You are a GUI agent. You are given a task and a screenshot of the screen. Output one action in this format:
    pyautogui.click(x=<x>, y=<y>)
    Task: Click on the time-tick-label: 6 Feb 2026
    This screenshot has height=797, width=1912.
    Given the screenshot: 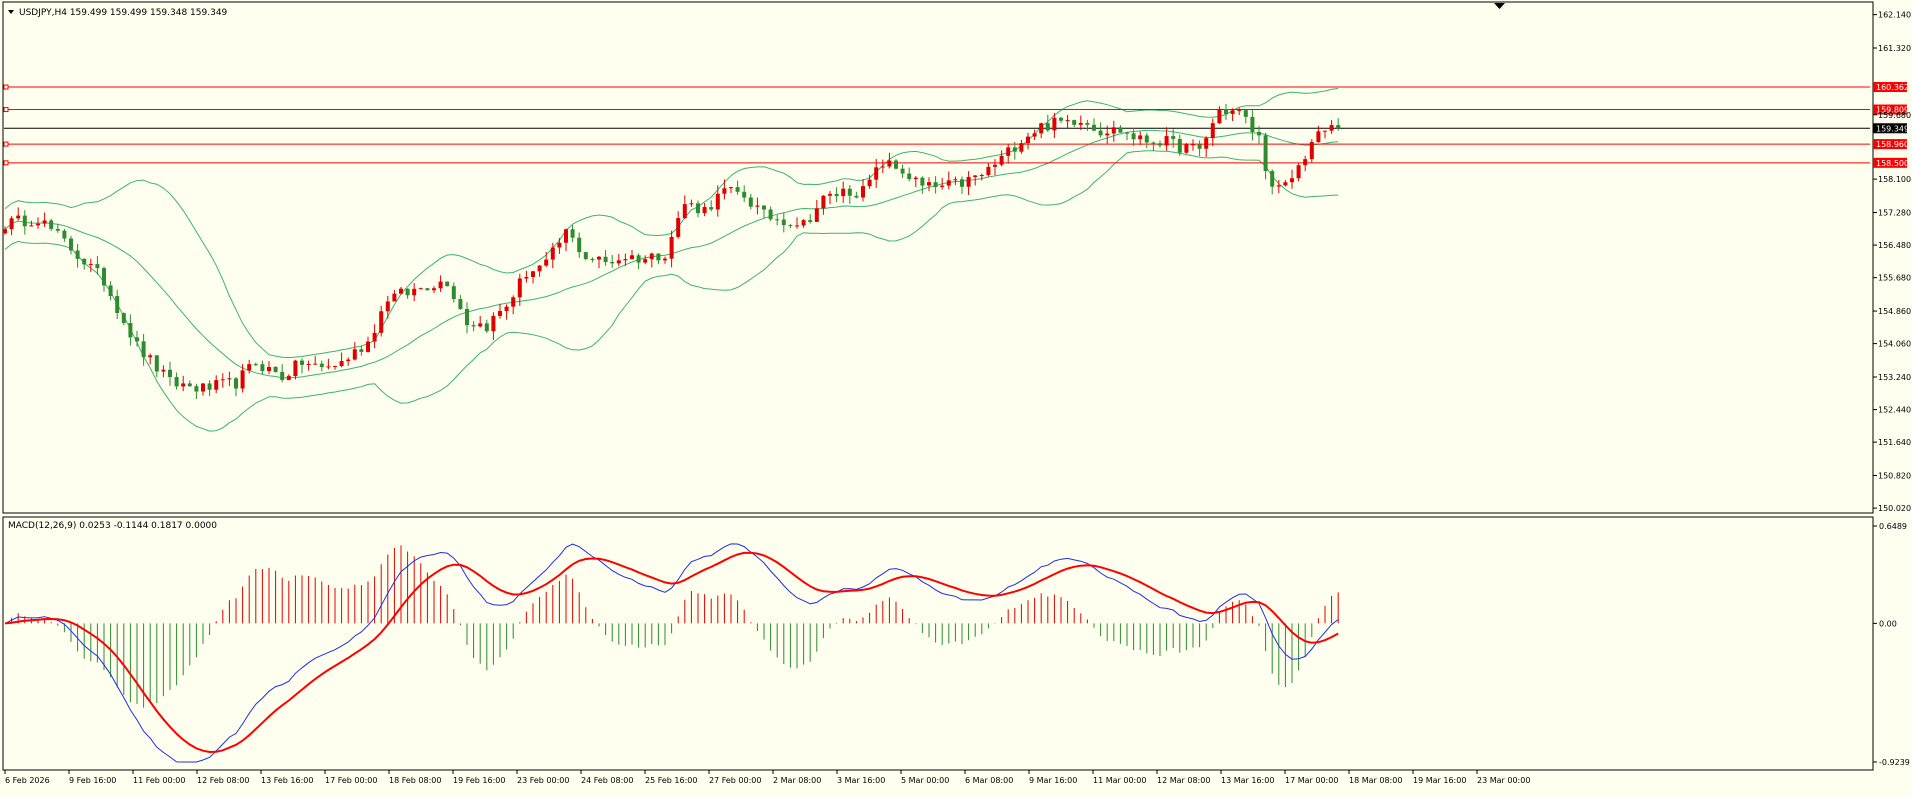 What is the action you would take?
    pyautogui.click(x=27, y=780)
    